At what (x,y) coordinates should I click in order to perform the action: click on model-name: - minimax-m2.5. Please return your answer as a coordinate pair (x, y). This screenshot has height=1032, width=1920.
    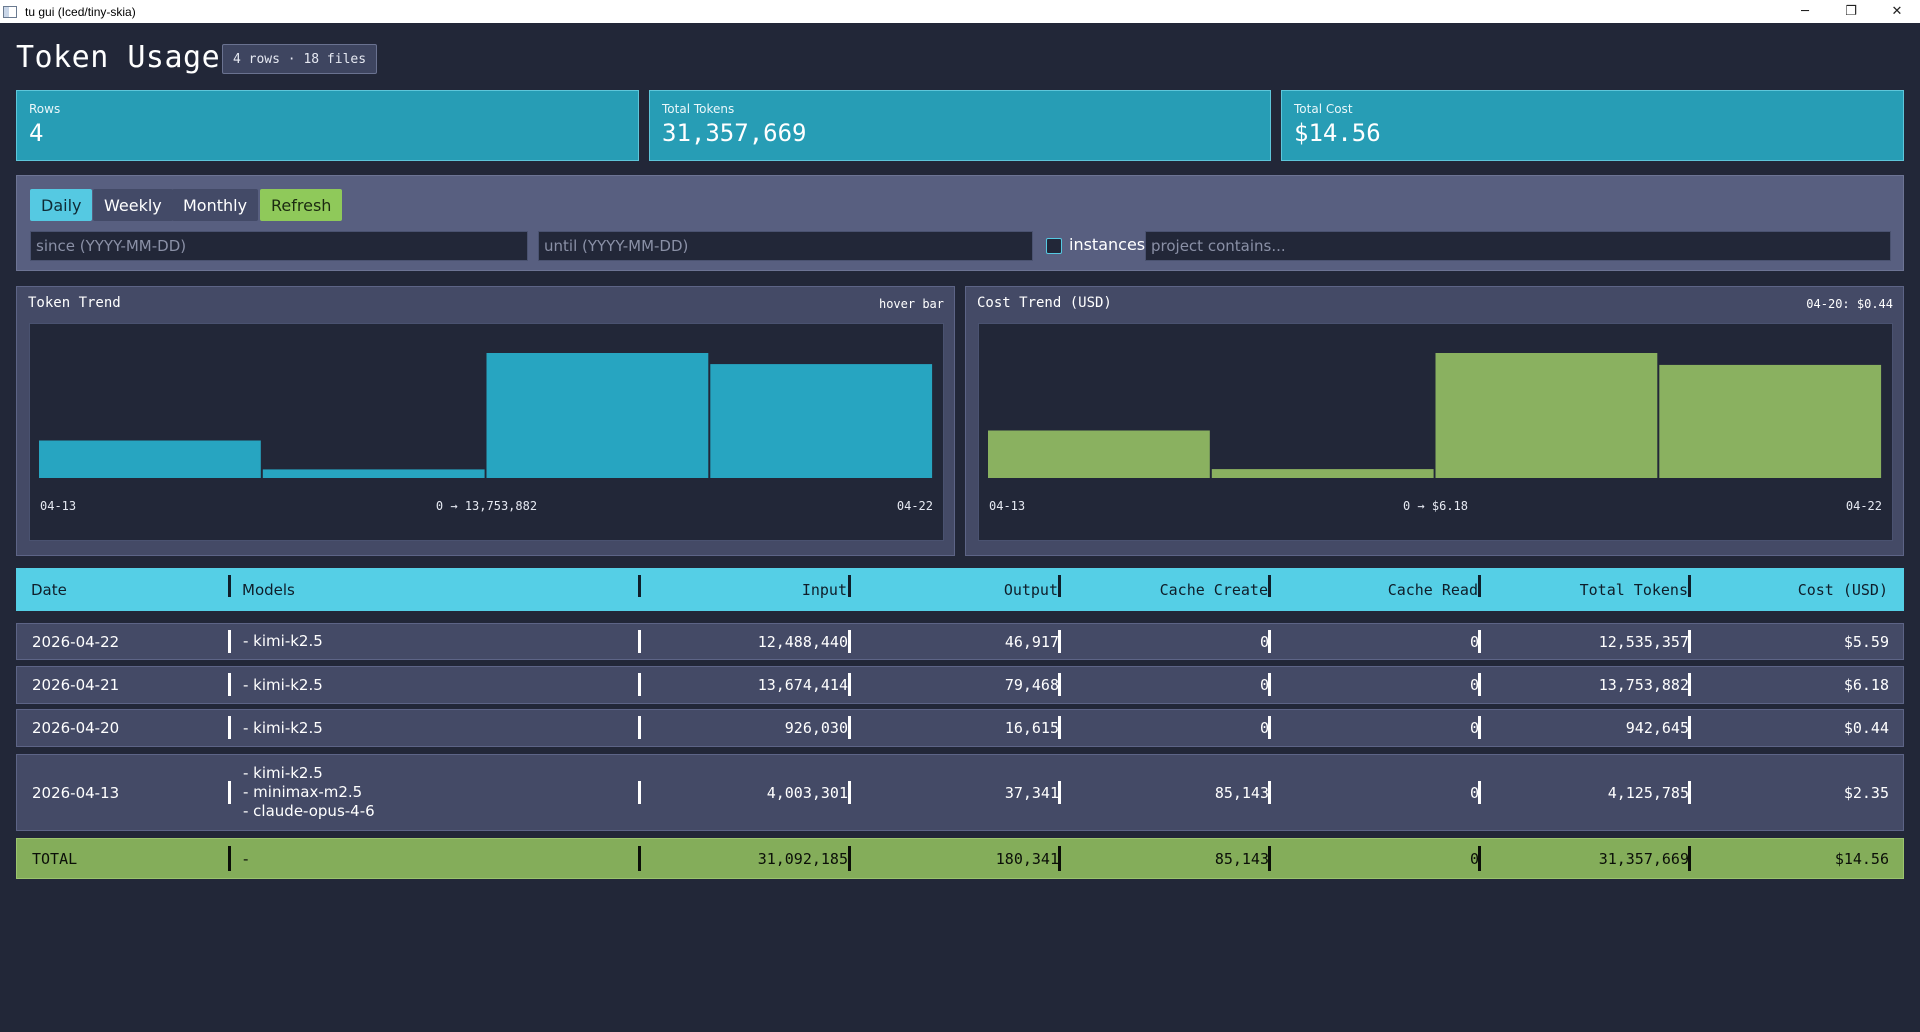
    Looking at the image, I should click on (303, 792).